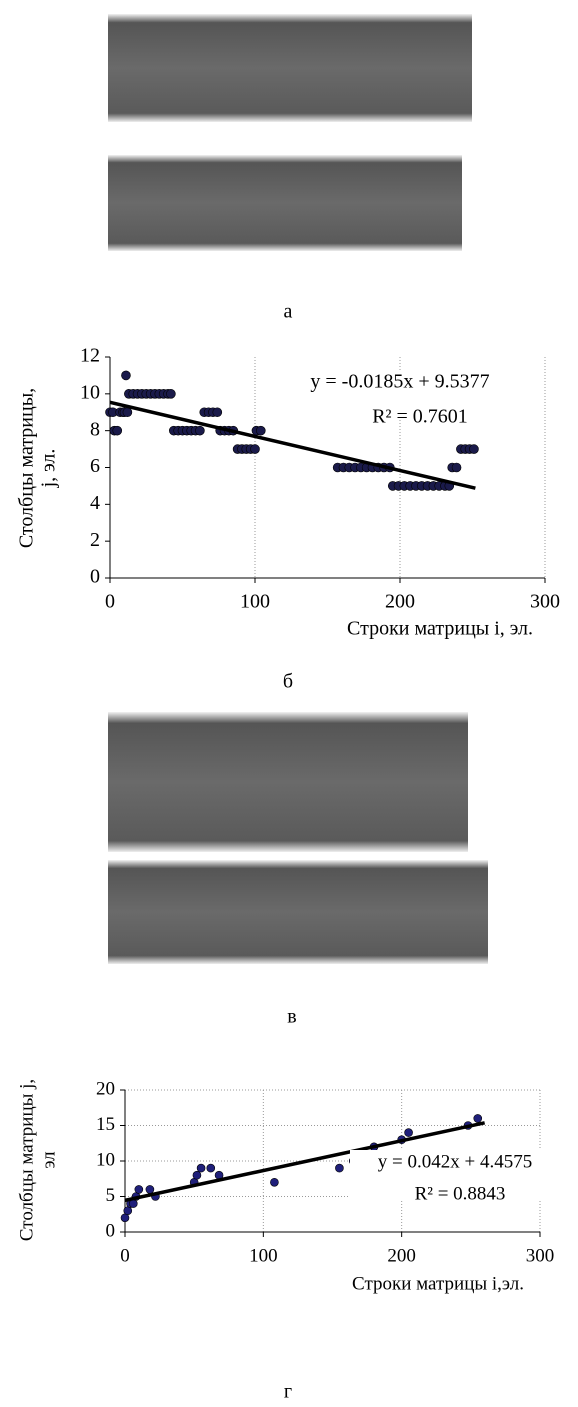  Describe the element at coordinates (111, 1195) in the screenshot. I see `y-tick-label: 5` at that location.